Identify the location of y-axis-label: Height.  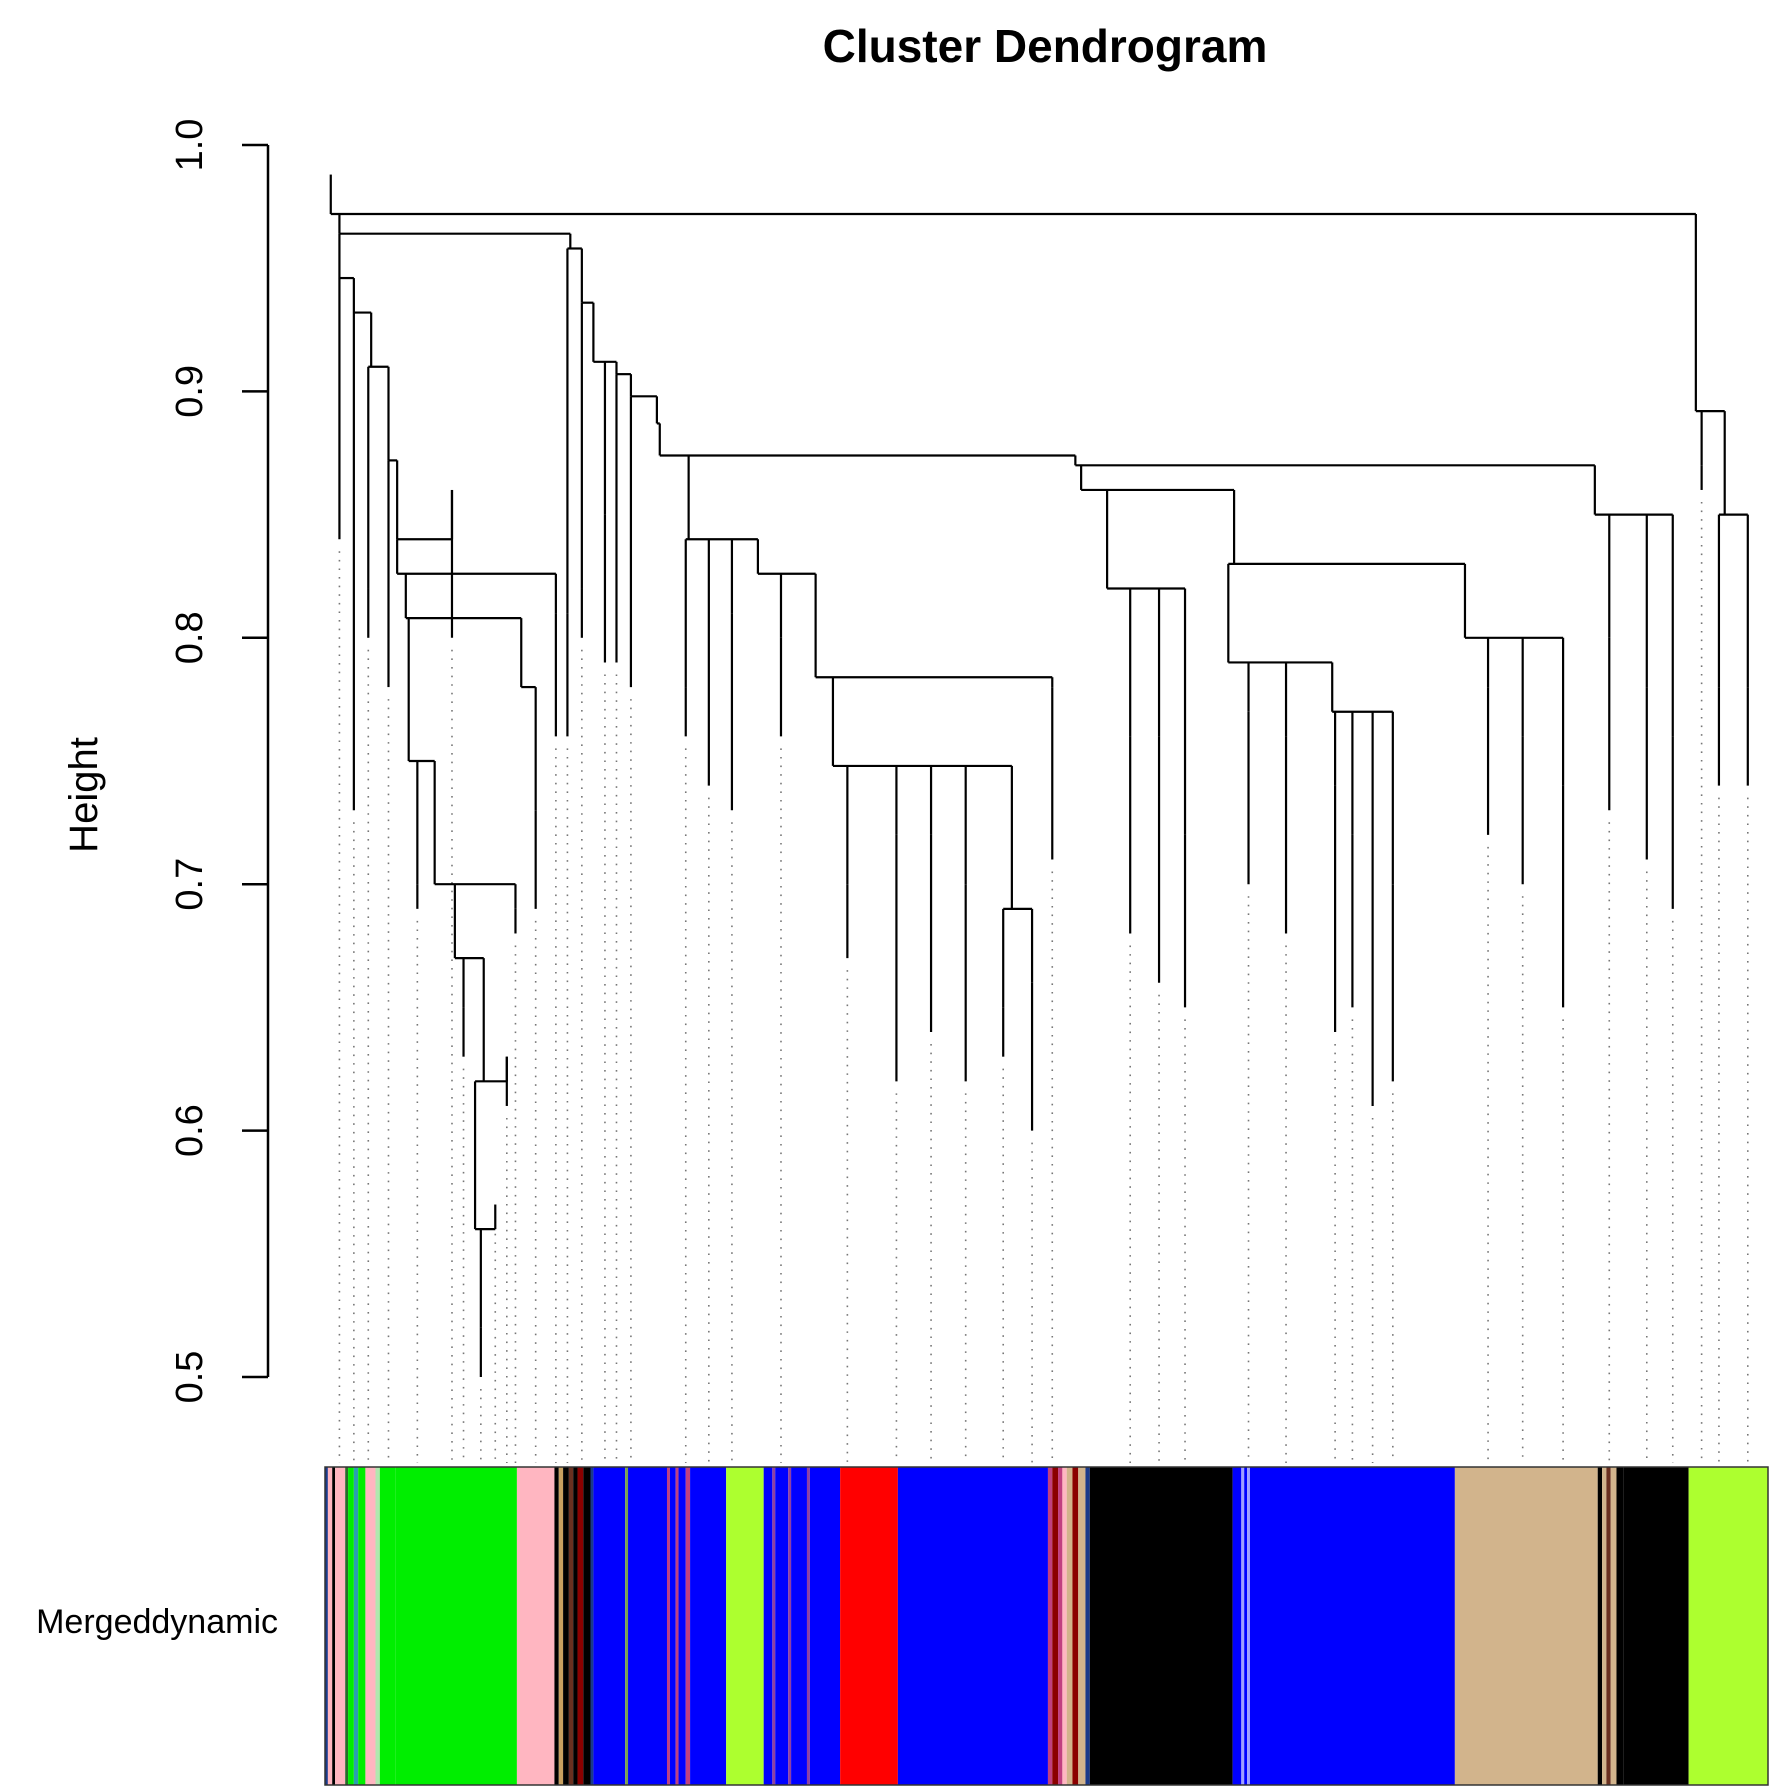
(84, 795).